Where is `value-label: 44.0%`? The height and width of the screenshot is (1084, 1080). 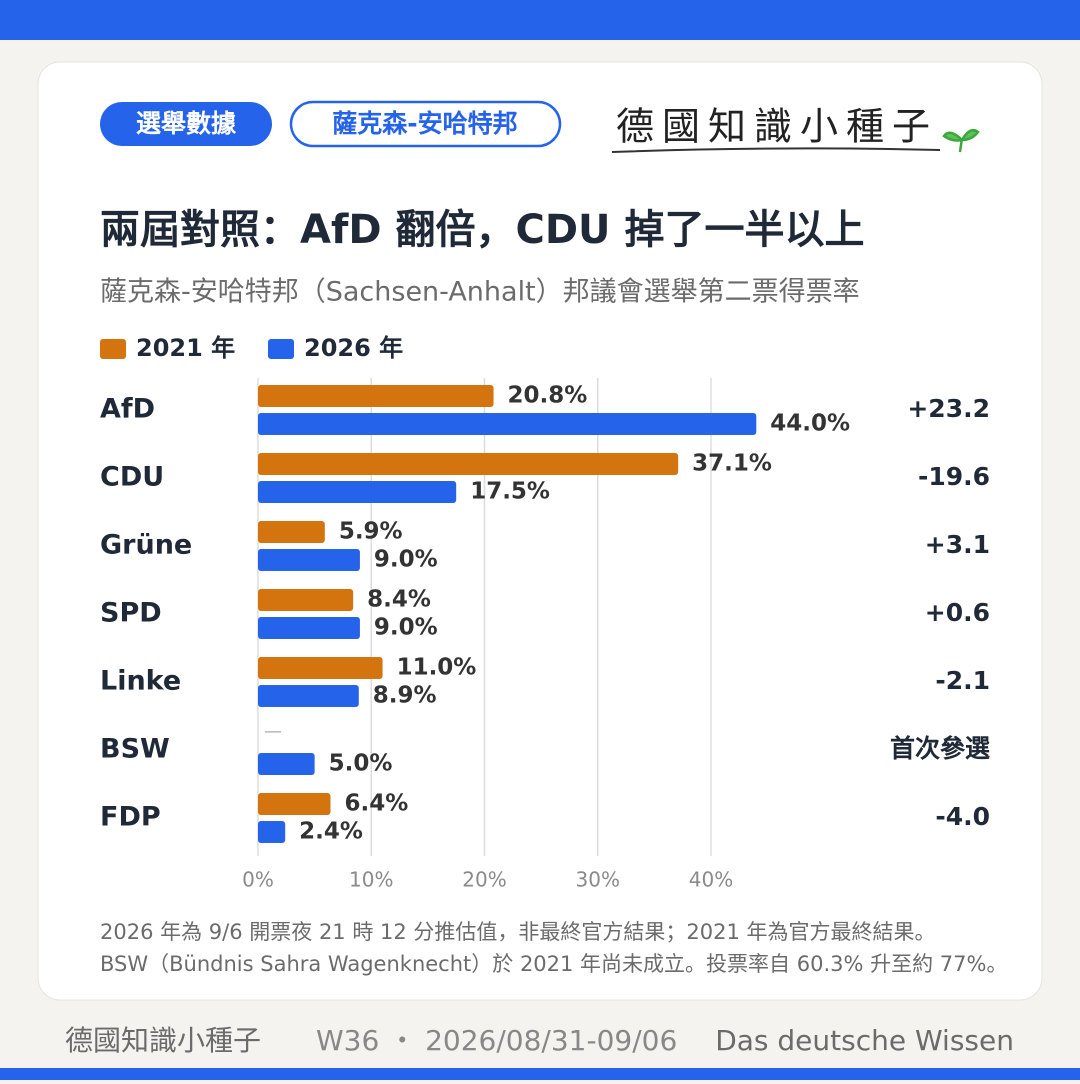 value-label: 44.0% is located at coordinates (810, 424).